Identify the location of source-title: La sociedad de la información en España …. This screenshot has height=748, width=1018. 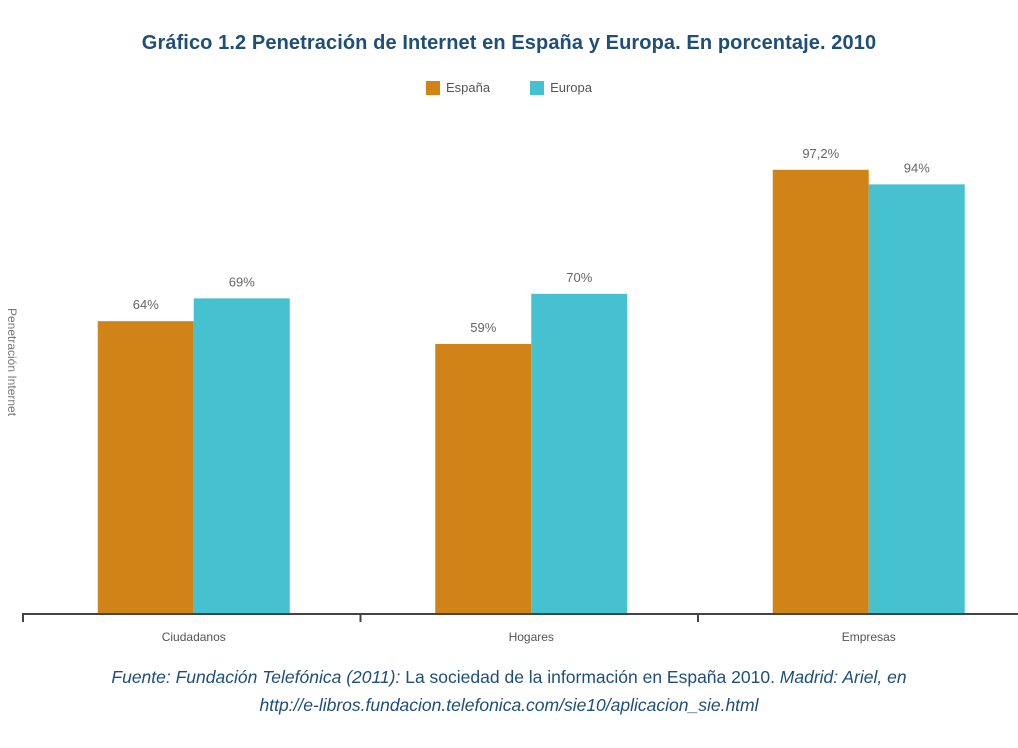
(587, 677).